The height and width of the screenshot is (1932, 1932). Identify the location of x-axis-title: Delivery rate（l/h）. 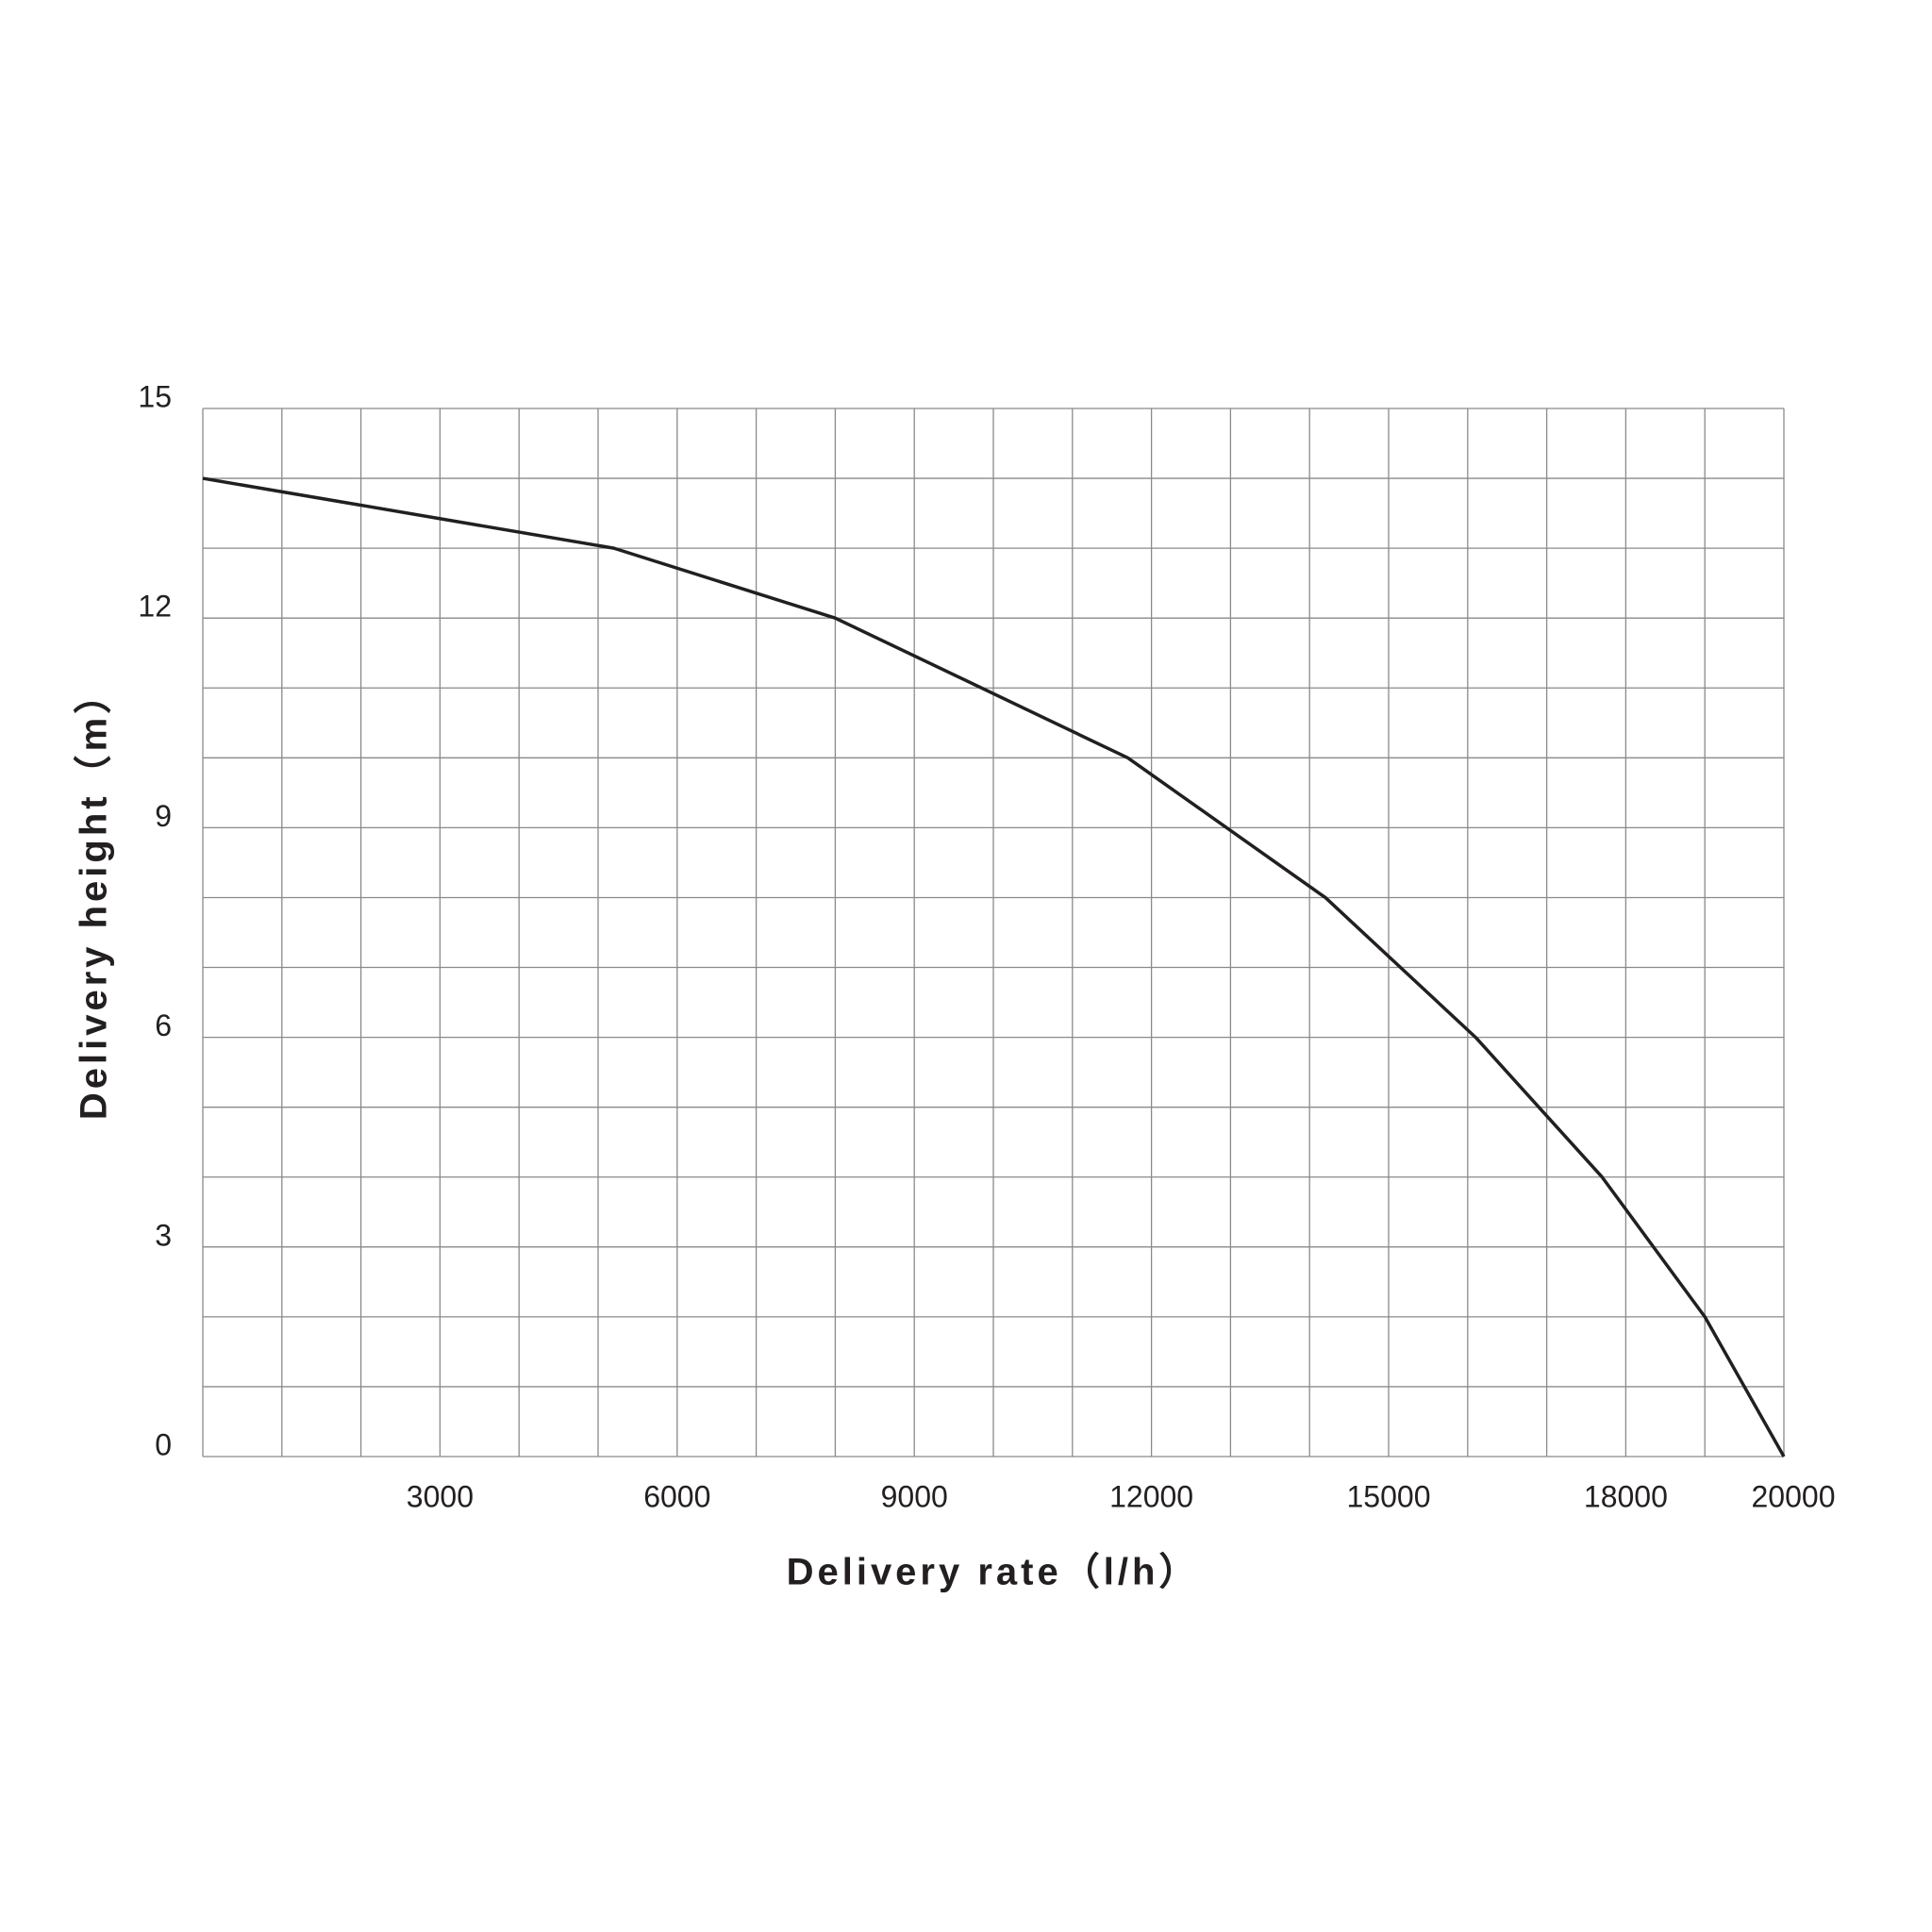
(994, 1572).